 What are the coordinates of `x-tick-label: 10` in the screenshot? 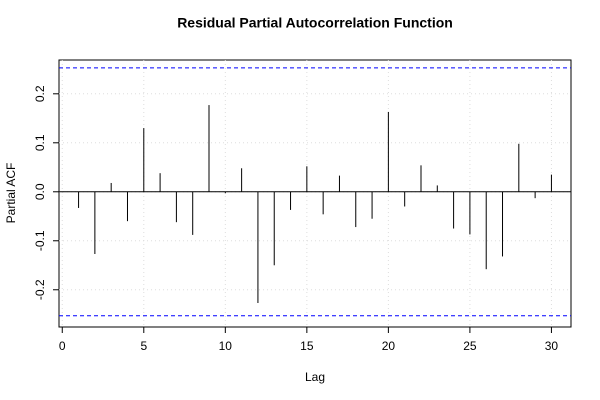 It's located at (226, 346).